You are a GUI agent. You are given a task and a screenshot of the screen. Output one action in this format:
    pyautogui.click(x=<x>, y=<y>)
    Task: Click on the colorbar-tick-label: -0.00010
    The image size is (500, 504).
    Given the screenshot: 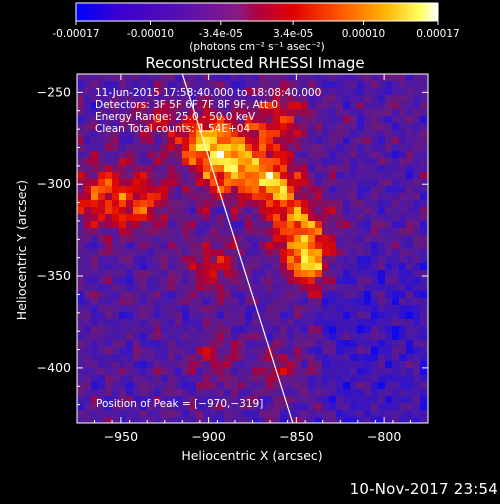 What is the action you would take?
    pyautogui.click(x=150, y=34)
    